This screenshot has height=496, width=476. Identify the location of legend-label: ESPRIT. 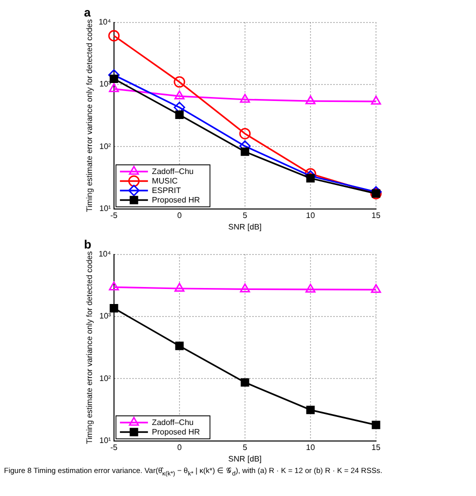
(166, 190).